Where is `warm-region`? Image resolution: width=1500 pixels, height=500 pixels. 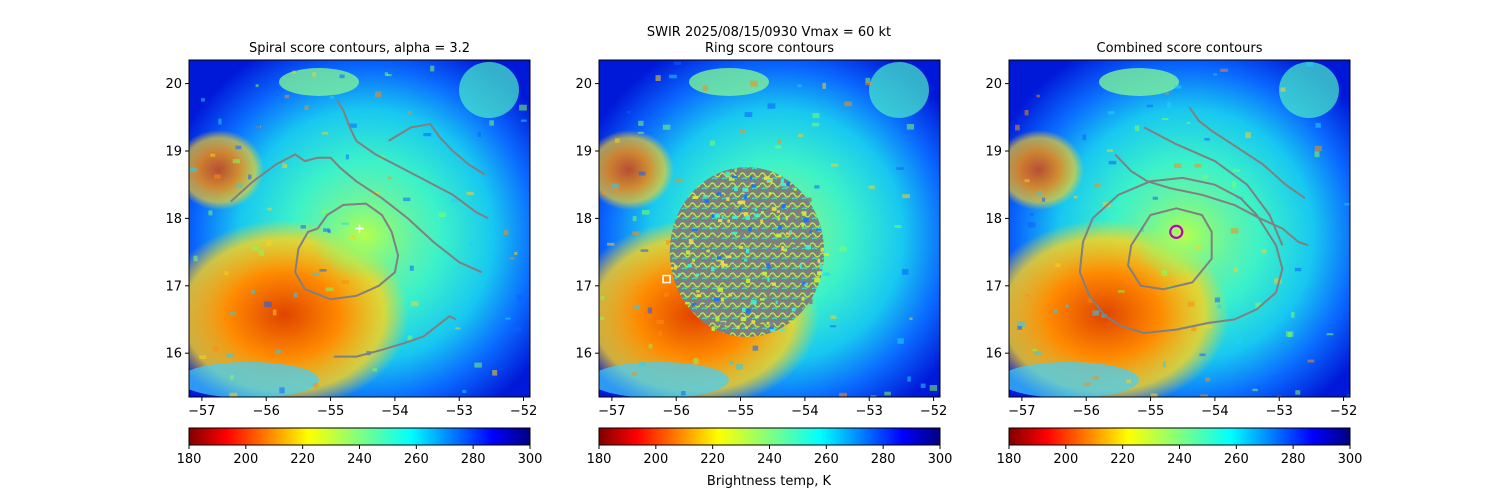
warm-region is located at coordinates (1046, 170).